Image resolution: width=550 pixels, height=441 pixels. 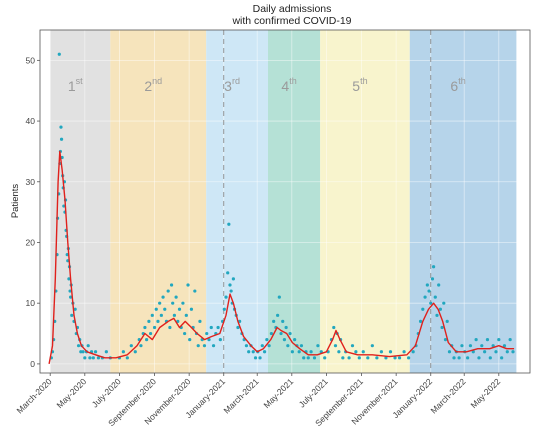 What do you see at coordinates (31, 182) in the screenshot?
I see `y-tick-label-3: 30` at bounding box center [31, 182].